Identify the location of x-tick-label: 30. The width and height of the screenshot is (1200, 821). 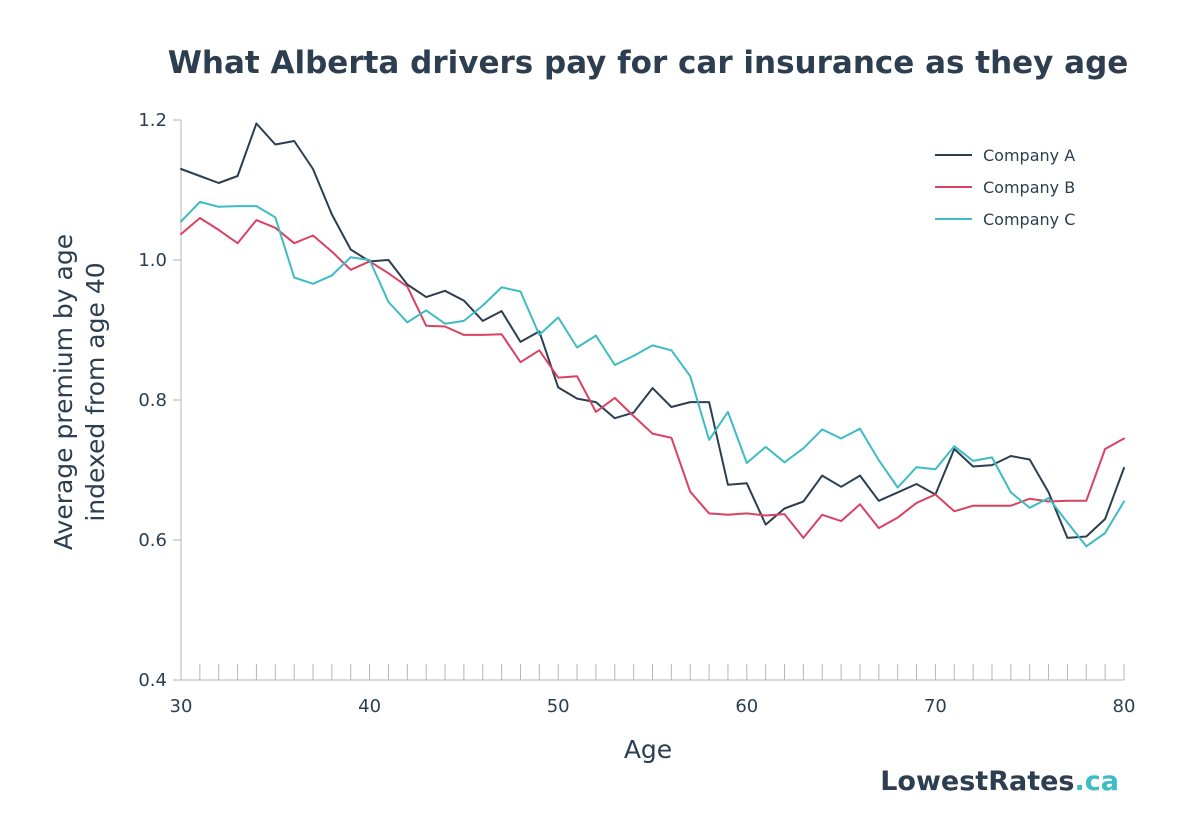
(181, 706).